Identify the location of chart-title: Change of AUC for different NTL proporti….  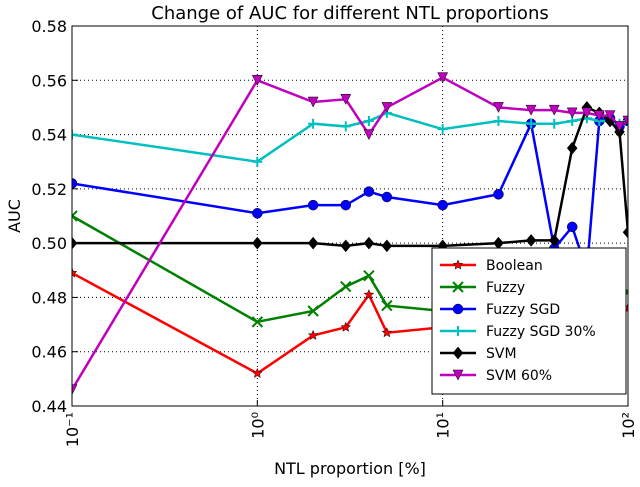
(349, 13).